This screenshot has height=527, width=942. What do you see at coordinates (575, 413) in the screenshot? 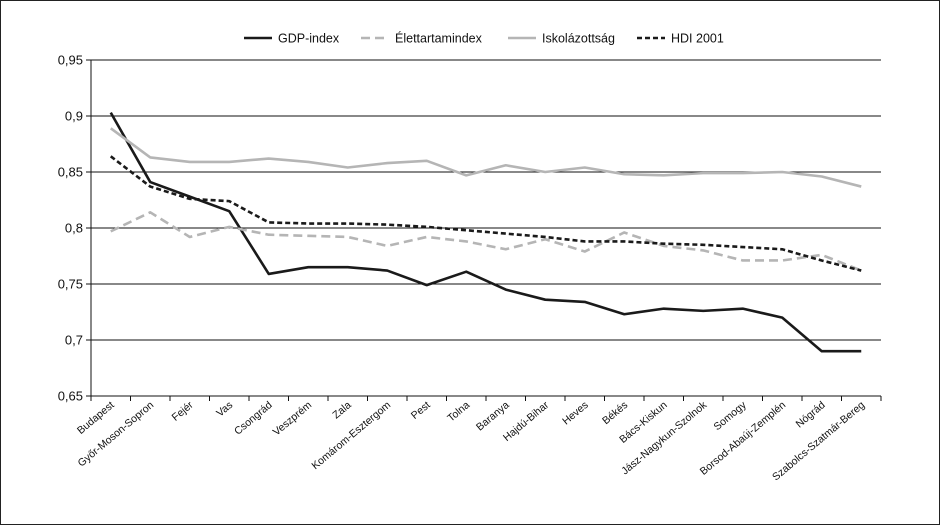
I see `x-tick-label: Heves` at bounding box center [575, 413].